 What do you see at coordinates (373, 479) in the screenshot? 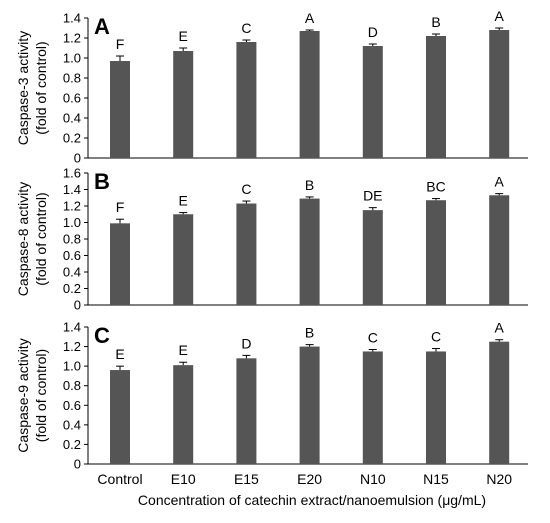
I see `x-tick-label: N10` at bounding box center [373, 479].